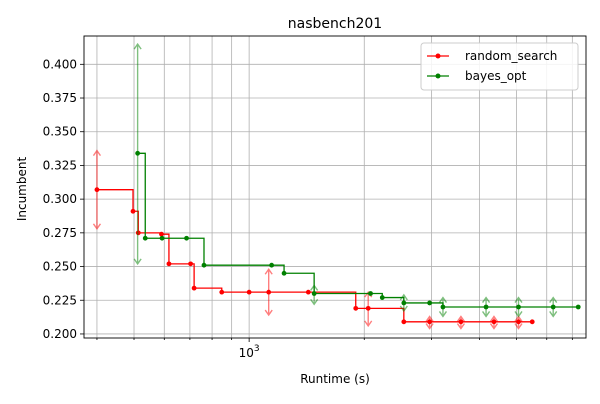 The image size is (600, 404). I want to click on chart-title: nasbench201, so click(335, 24).